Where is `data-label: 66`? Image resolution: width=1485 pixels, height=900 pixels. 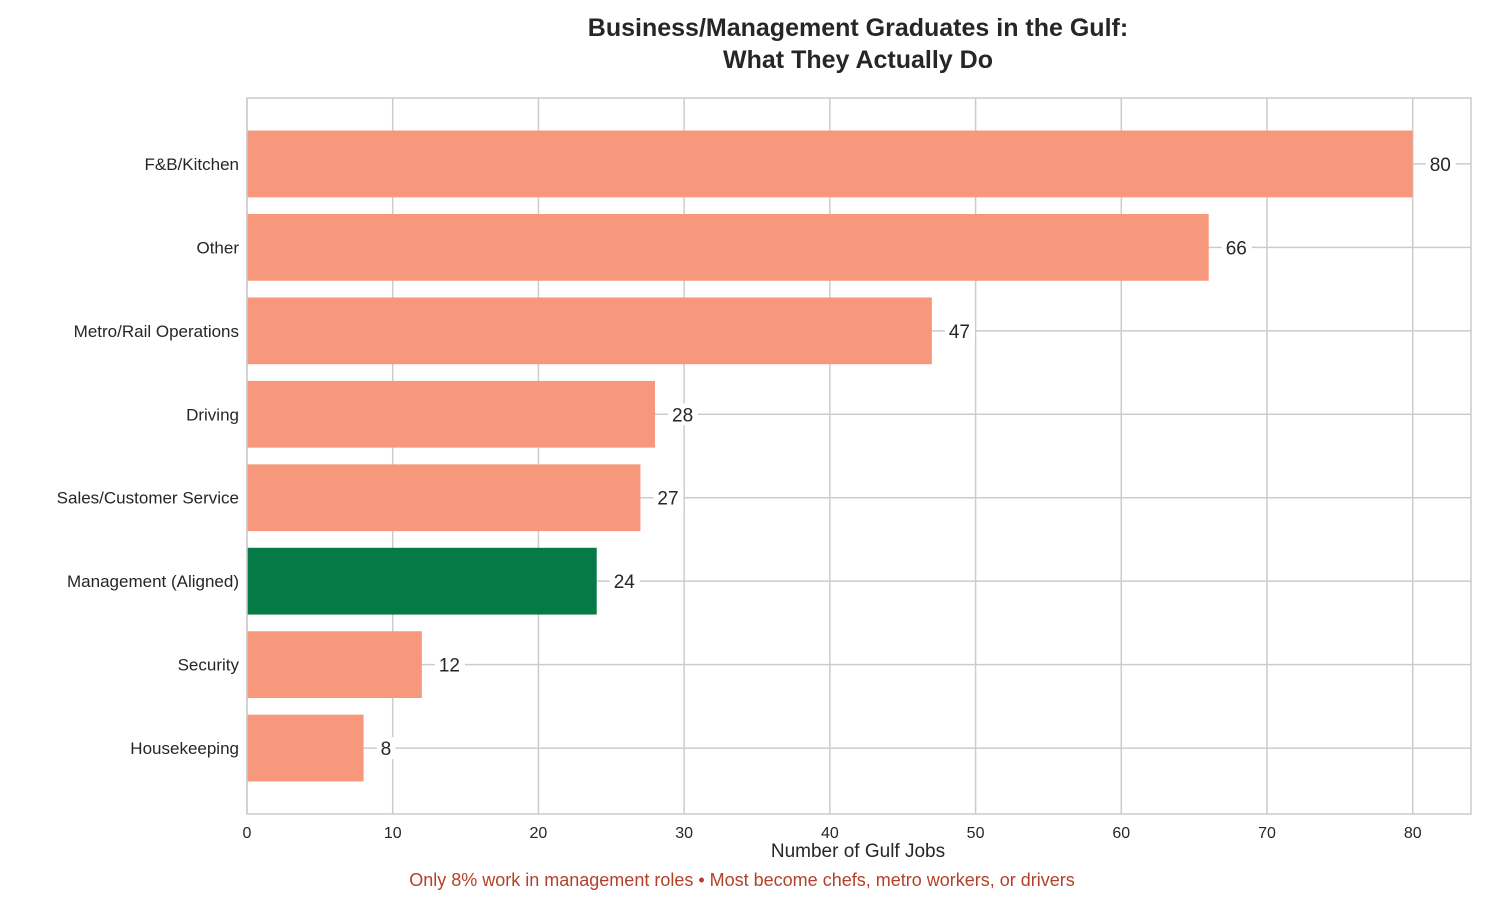 data-label: 66 is located at coordinates (1236, 248).